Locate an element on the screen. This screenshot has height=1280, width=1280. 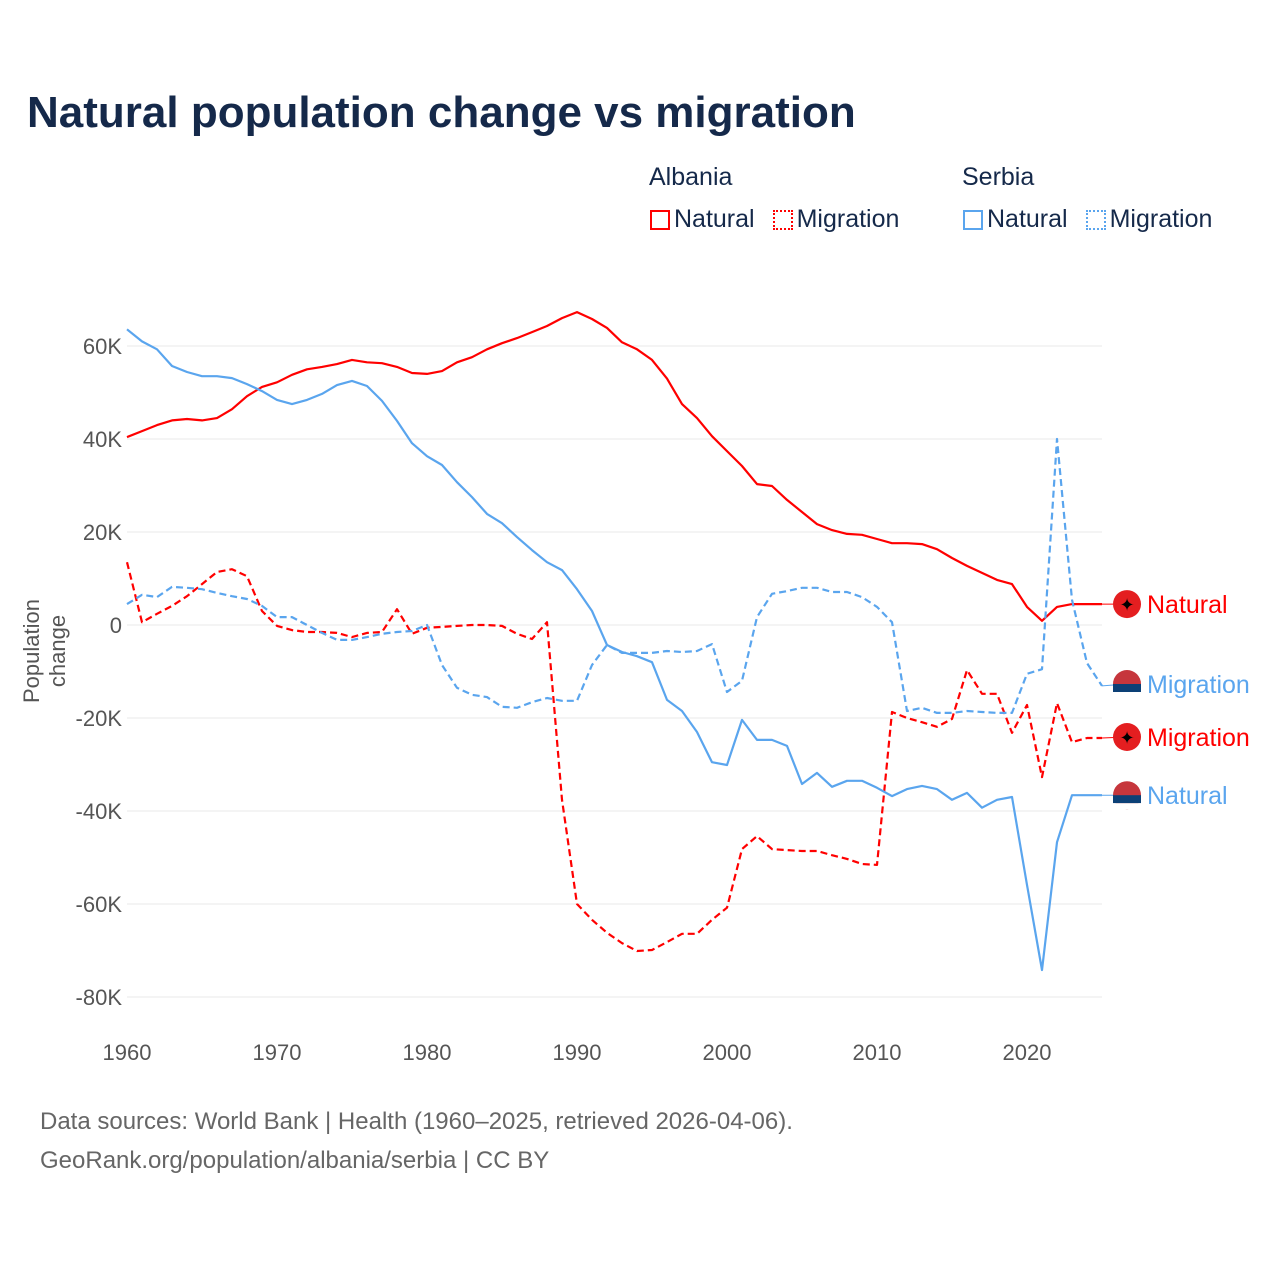
x-tick-label: 1990 is located at coordinates (577, 1052).